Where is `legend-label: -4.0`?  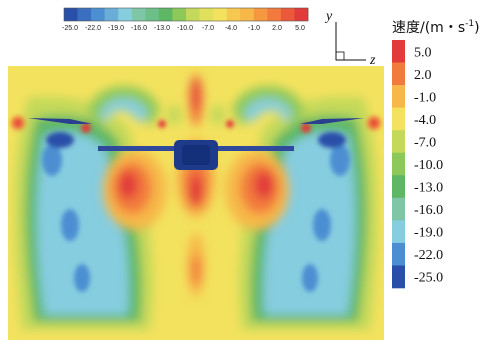
legend-label: -4.0 is located at coordinates (425, 120).